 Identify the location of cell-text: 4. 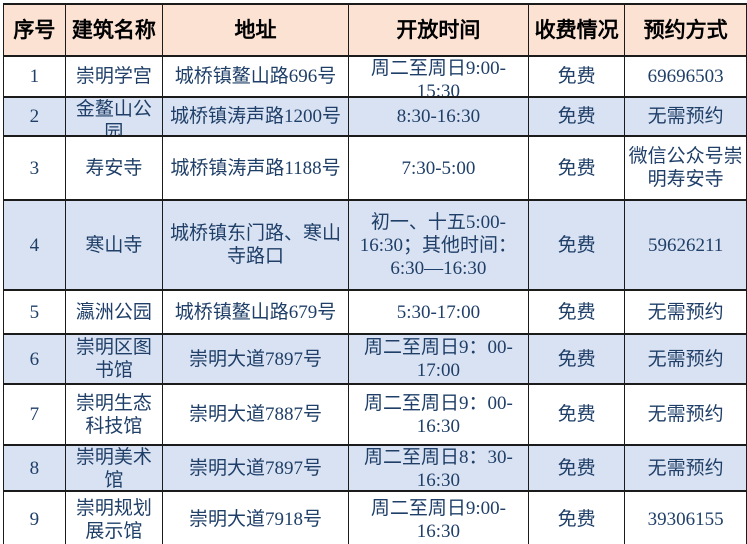
(34, 245).